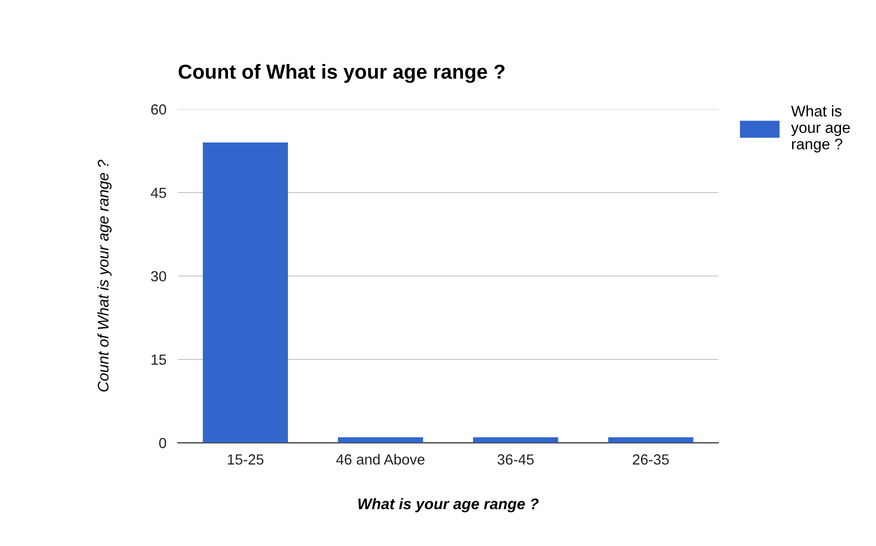 The image size is (876, 546). What do you see at coordinates (341, 73) in the screenshot?
I see `chart-title: Count of What is your age range ?` at bounding box center [341, 73].